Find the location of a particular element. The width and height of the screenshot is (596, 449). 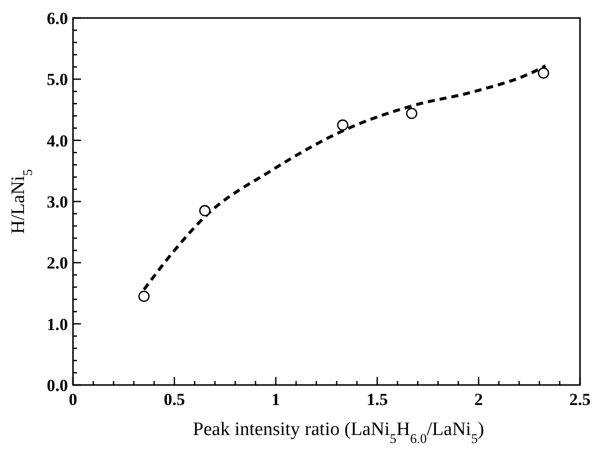

y-tick-label: 6.0 is located at coordinates (57, 18).